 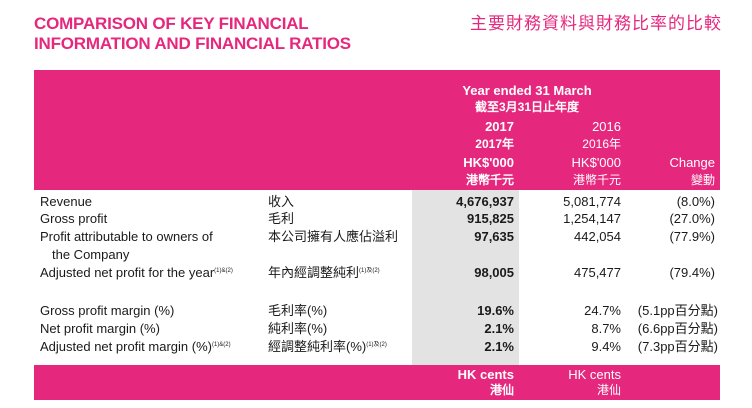 I want to click on row-label-zh: 純利率(%), so click(x=298, y=328).